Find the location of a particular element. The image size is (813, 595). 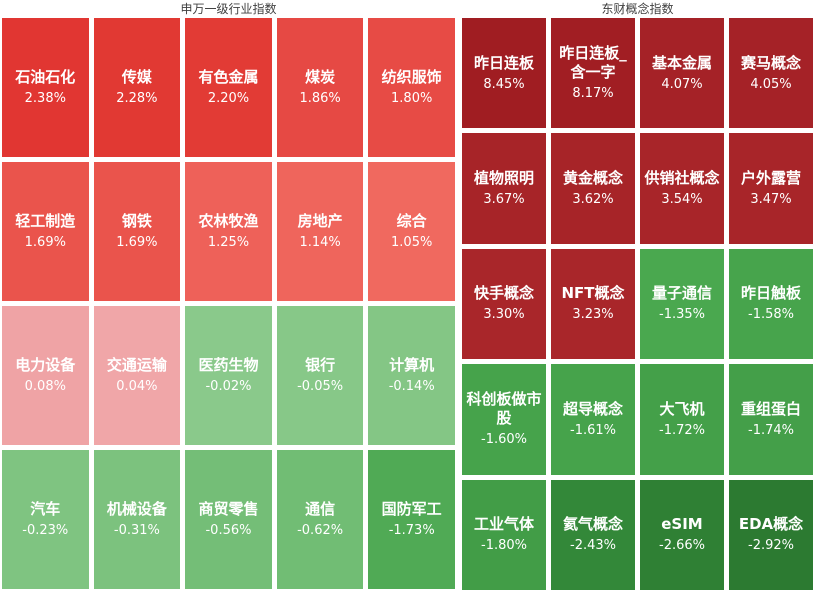

cell-label: 超导概念 is located at coordinates (592, 408).